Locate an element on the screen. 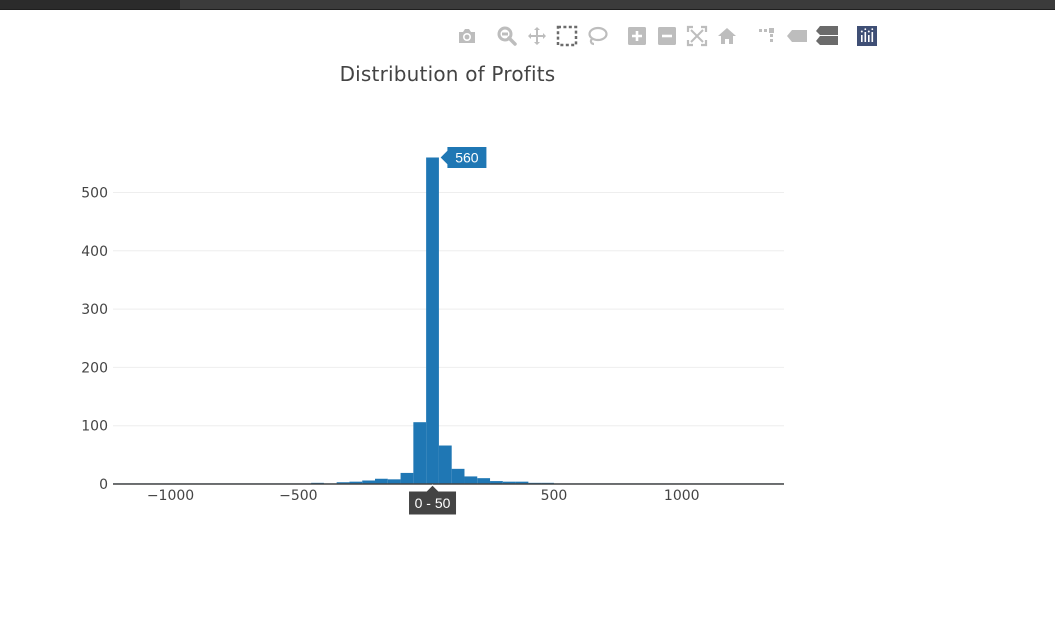 The height and width of the screenshot is (636, 1055). spike-lines-icon is located at coordinates (767, 36).